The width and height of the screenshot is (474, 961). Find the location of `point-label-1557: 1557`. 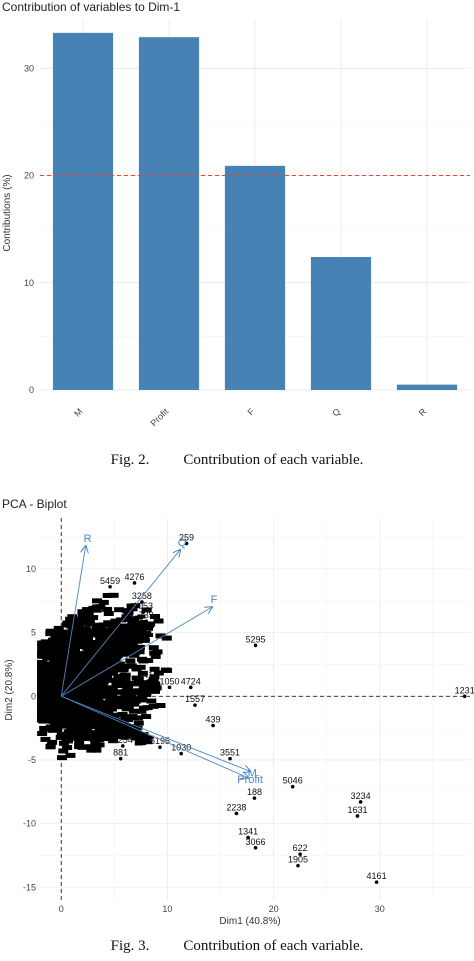

point-label-1557: 1557 is located at coordinates (195, 699).